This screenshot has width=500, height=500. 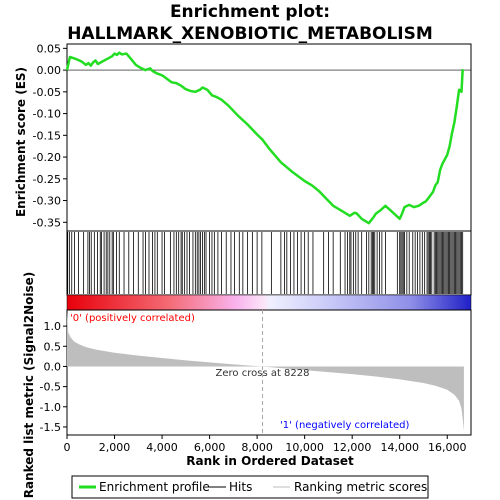 I want to click on es-y-tick-label: -0.35, so click(x=47, y=222).